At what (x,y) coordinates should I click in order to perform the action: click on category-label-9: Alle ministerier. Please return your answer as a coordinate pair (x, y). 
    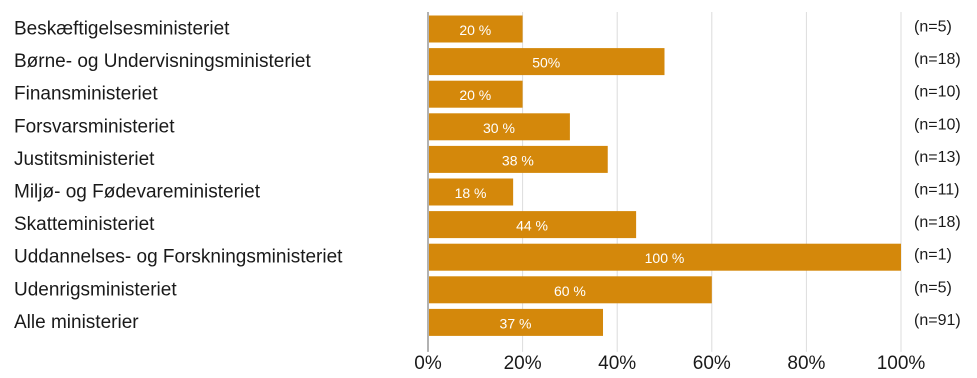
    Looking at the image, I should click on (76, 322).